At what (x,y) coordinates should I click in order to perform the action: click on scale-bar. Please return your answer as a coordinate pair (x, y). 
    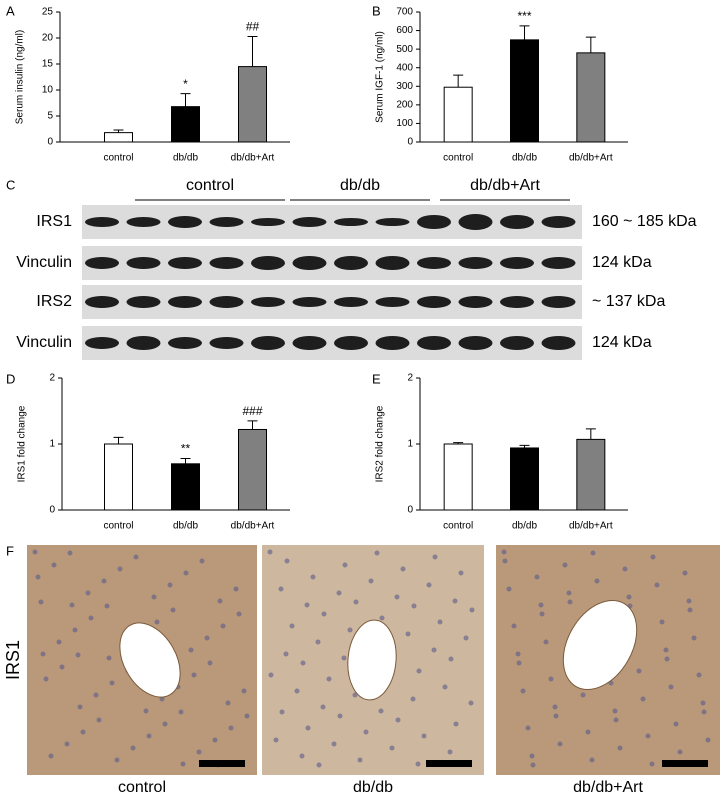
    Looking at the image, I should click on (685, 763).